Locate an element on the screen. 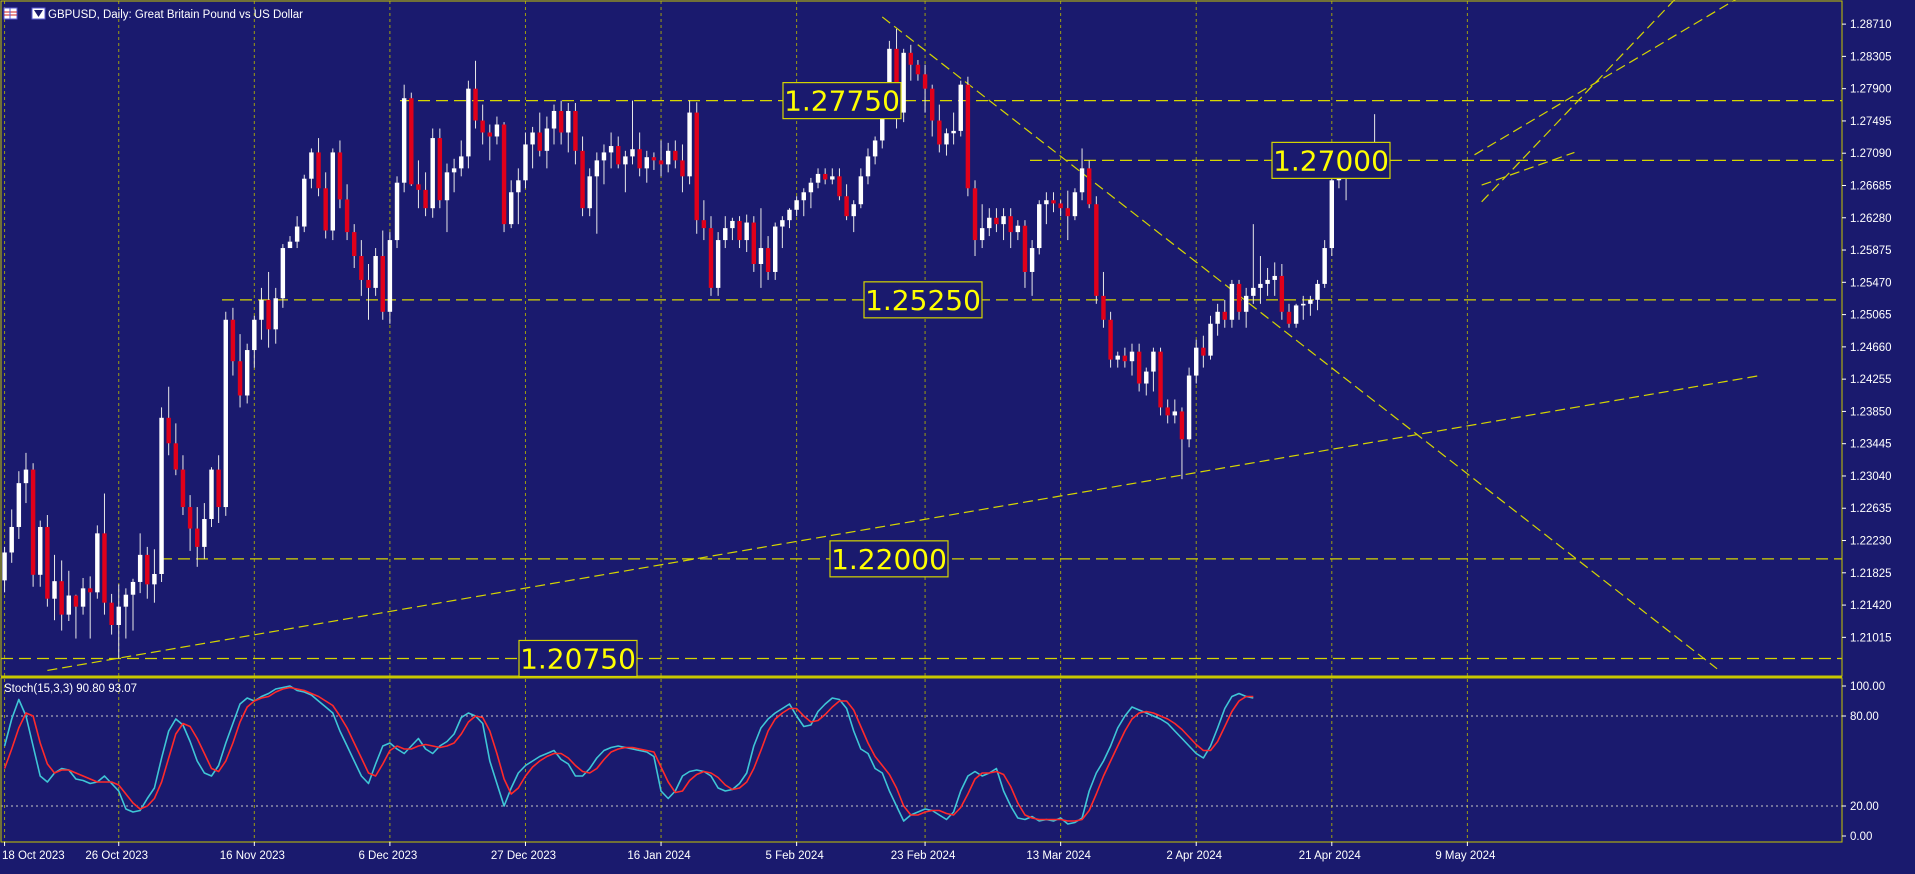 The image size is (1915, 874). level-label-1.27750: 1.27750 is located at coordinates (842, 101).